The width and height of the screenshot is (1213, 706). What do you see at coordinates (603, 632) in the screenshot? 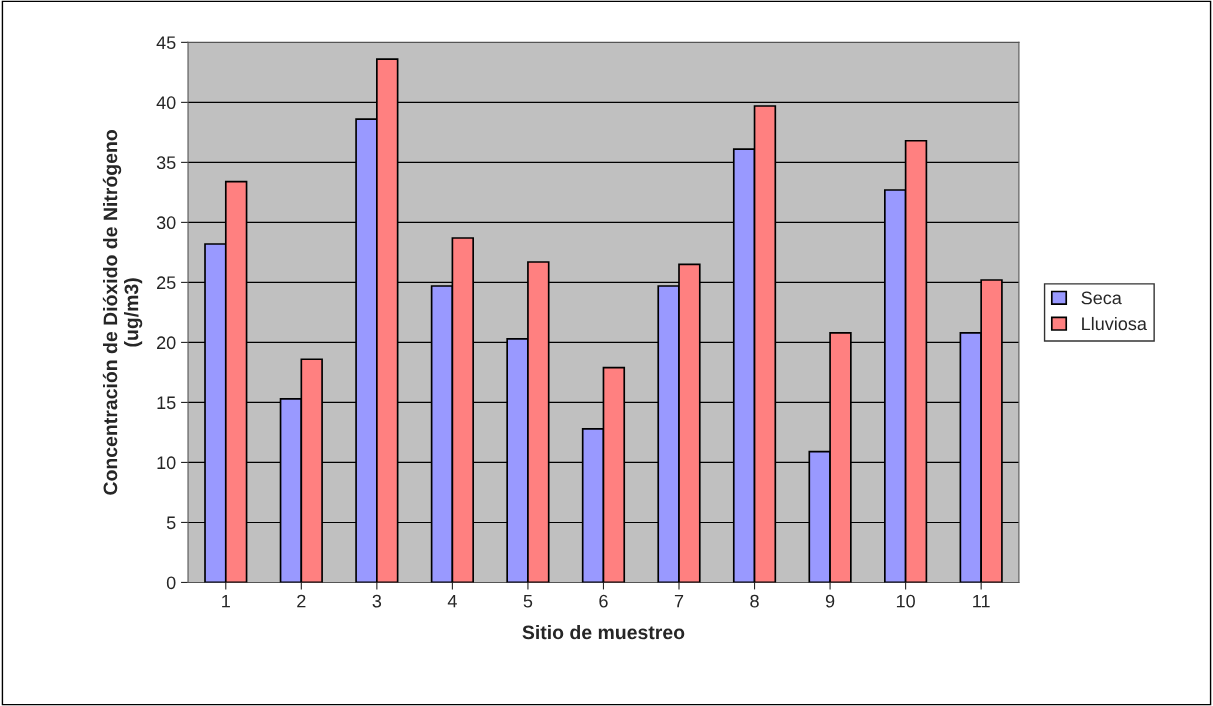
I see `x-axis-title: Sitio de muestreo` at bounding box center [603, 632].